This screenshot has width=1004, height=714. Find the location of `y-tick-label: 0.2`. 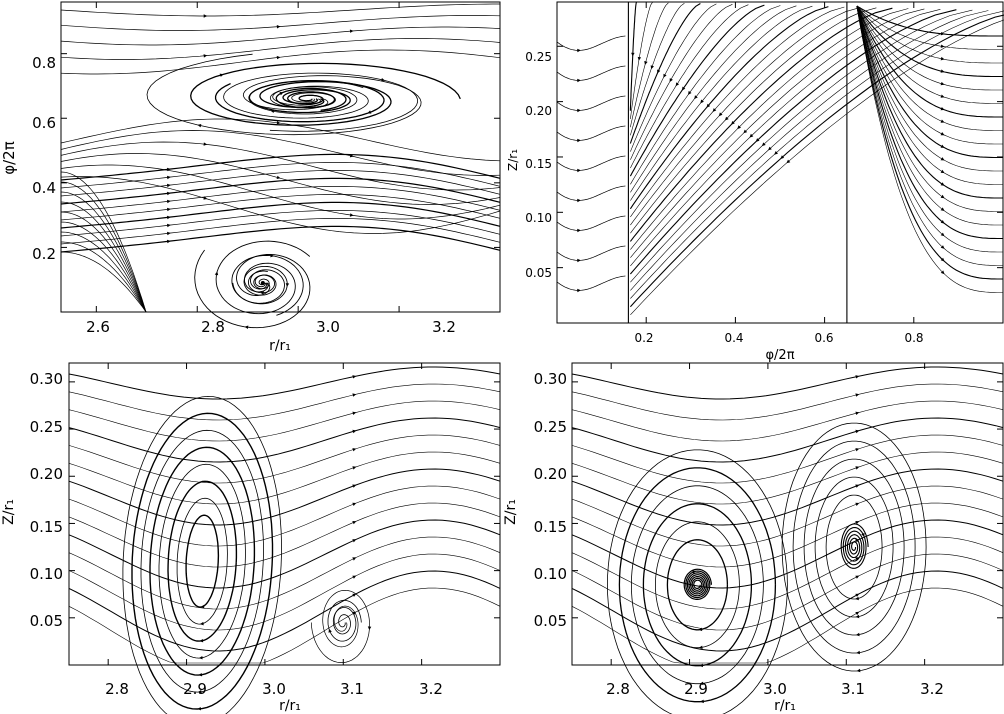

y-tick-label: 0.2 is located at coordinates (44, 254).